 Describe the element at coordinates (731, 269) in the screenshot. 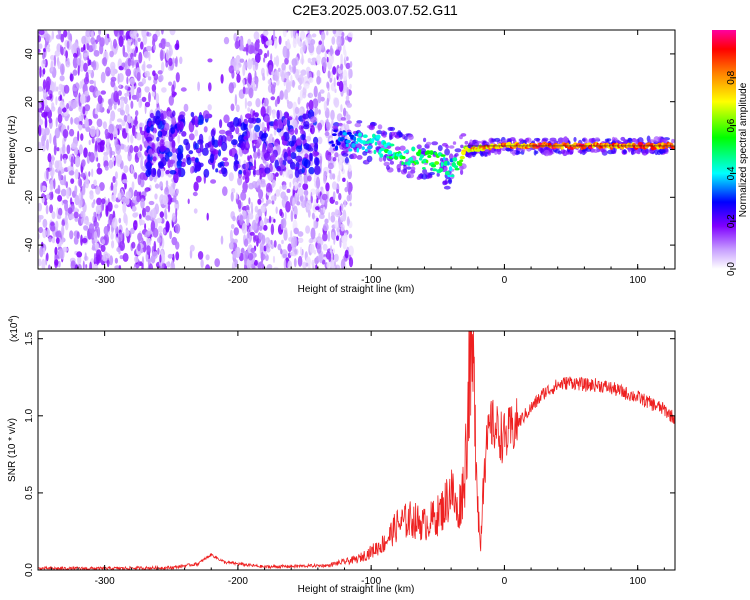

I see `colorbar-tick-label: 0.0` at that location.